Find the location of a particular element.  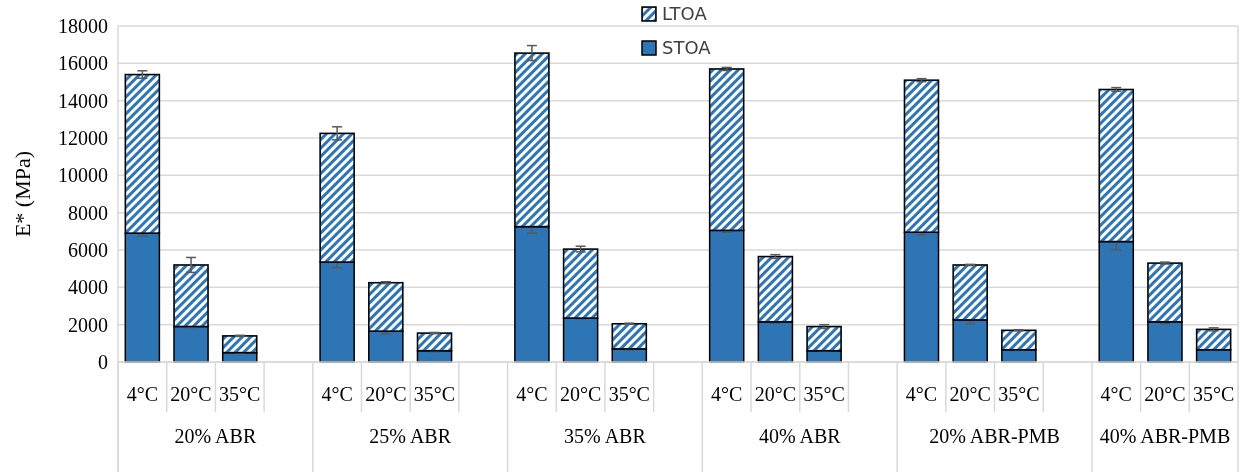

text: 40% ABR-PMB is located at coordinates (1165, 436).